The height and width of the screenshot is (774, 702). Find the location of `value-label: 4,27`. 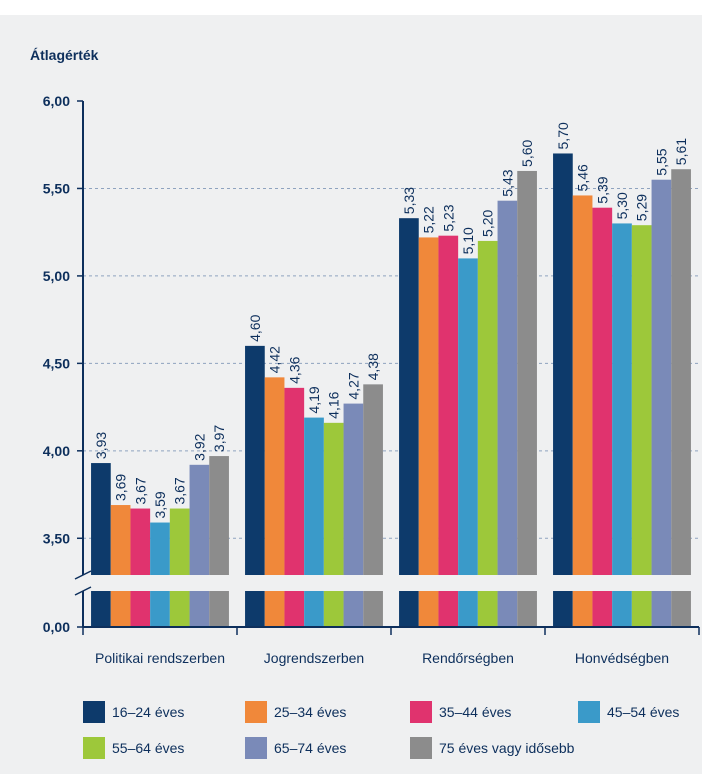

value-label: 4,27 is located at coordinates (353, 385).